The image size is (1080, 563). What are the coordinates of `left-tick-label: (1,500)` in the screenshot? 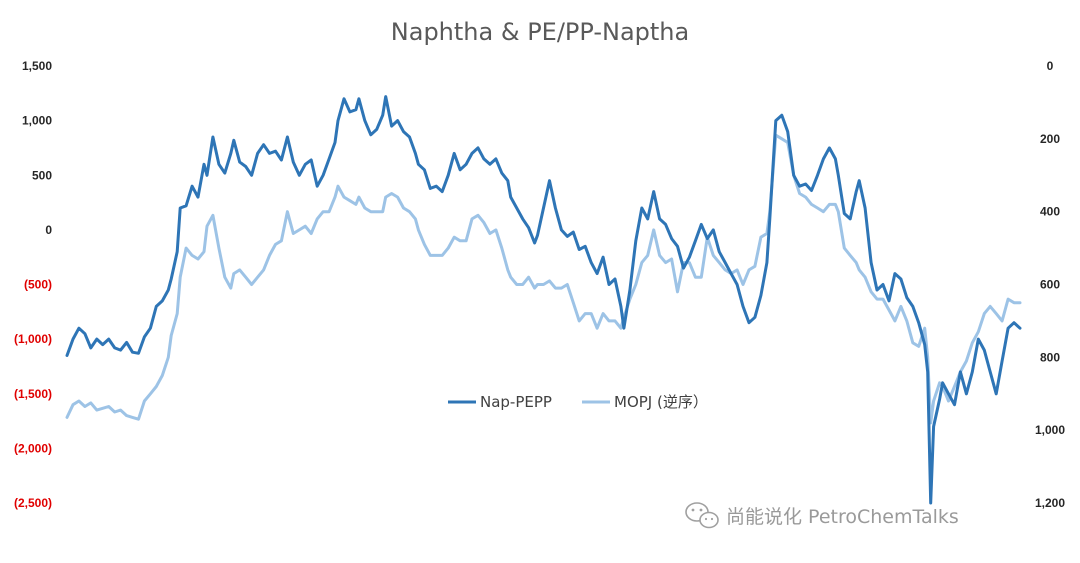 It's located at (33, 394).